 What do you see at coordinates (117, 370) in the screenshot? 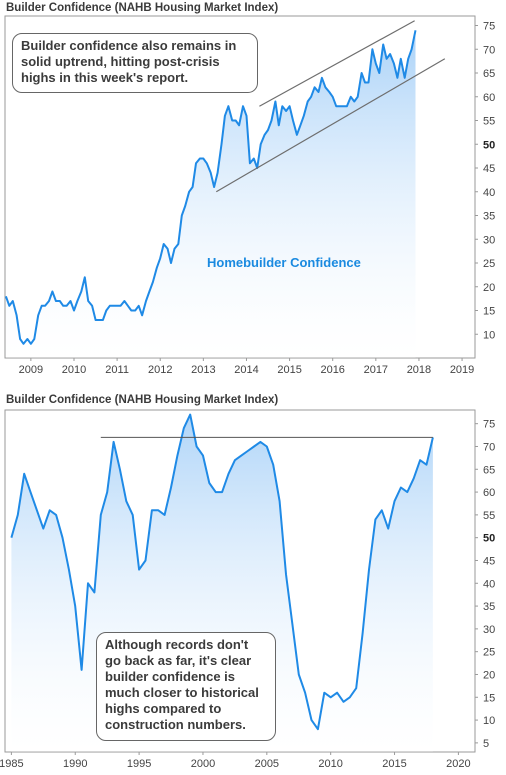
I see `chart-1-x-tick-label: 2011` at bounding box center [117, 370].